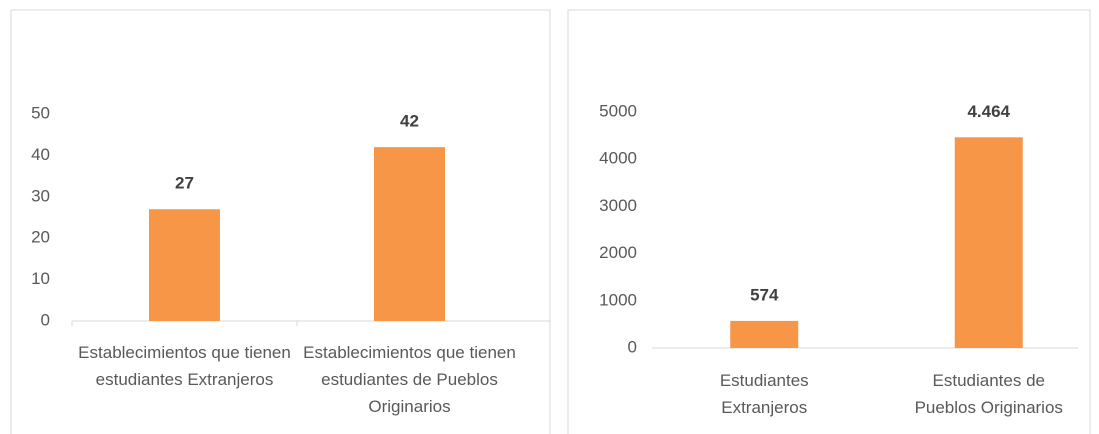 This screenshot has width=1099, height=434. Describe the element at coordinates (184, 183) in the screenshot. I see `data-label: 27` at that location.